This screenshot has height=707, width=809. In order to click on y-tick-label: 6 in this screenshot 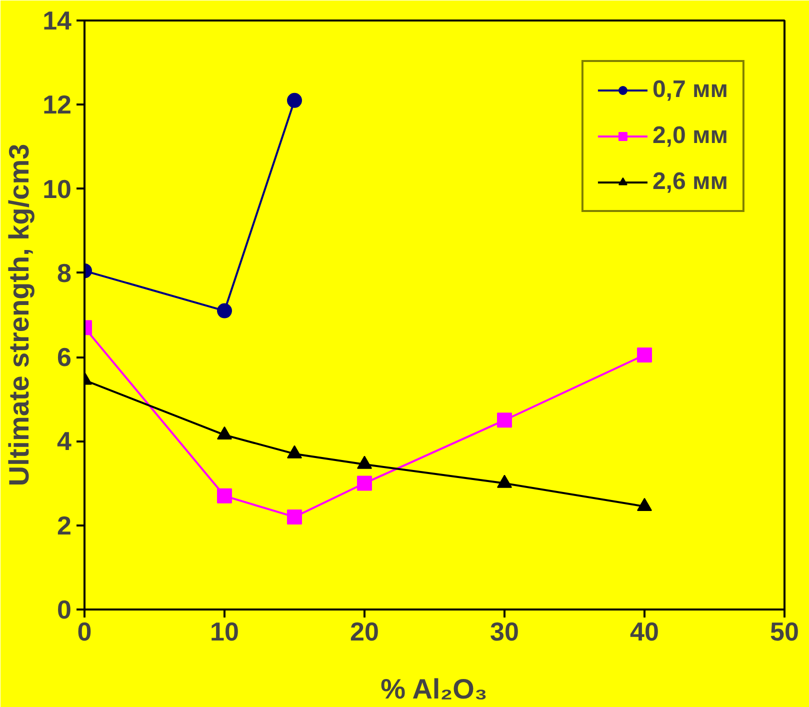, I will do `click(64, 357)`.